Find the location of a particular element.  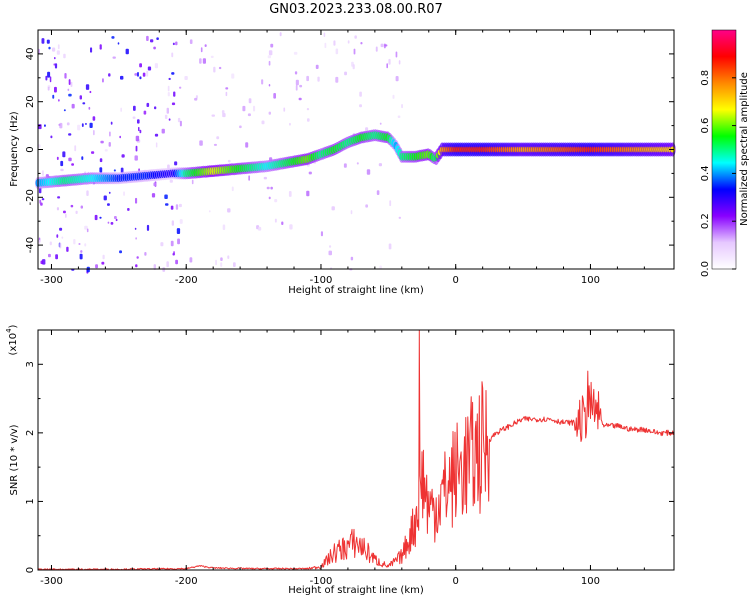

spectrogram-x-label: Height of straight line (km) is located at coordinates (356, 290).